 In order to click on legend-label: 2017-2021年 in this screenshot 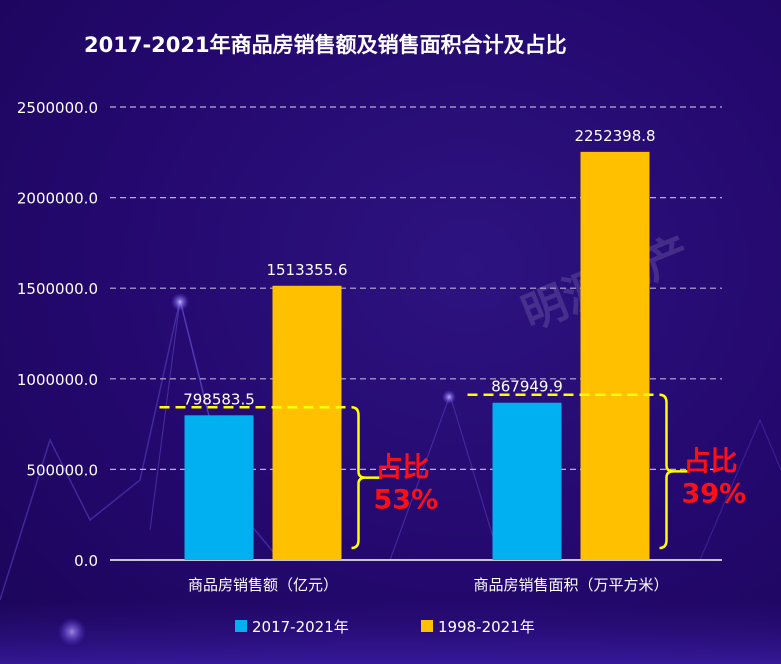, I will do `click(300, 627)`.